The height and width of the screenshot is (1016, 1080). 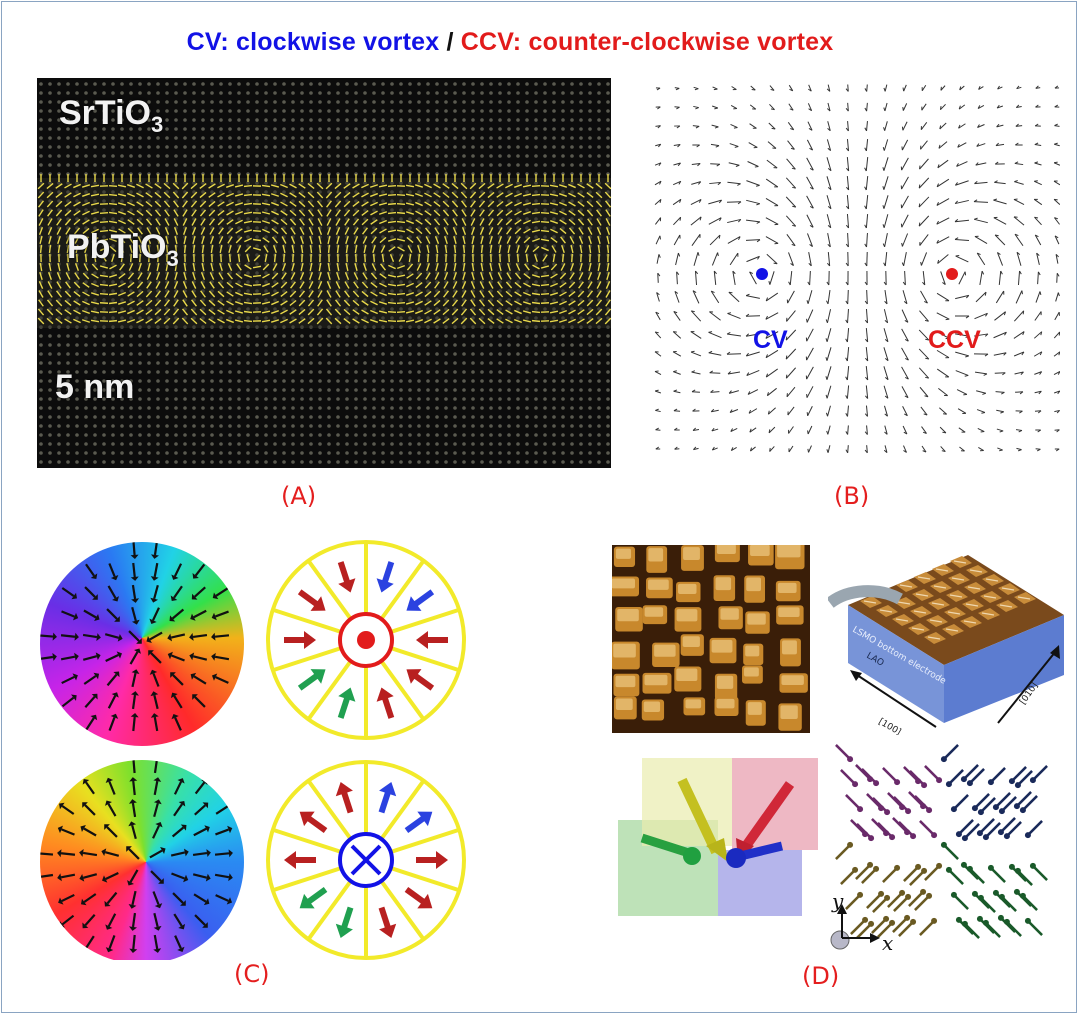 I want to click on y-axis-label: y, so click(x=837, y=901).